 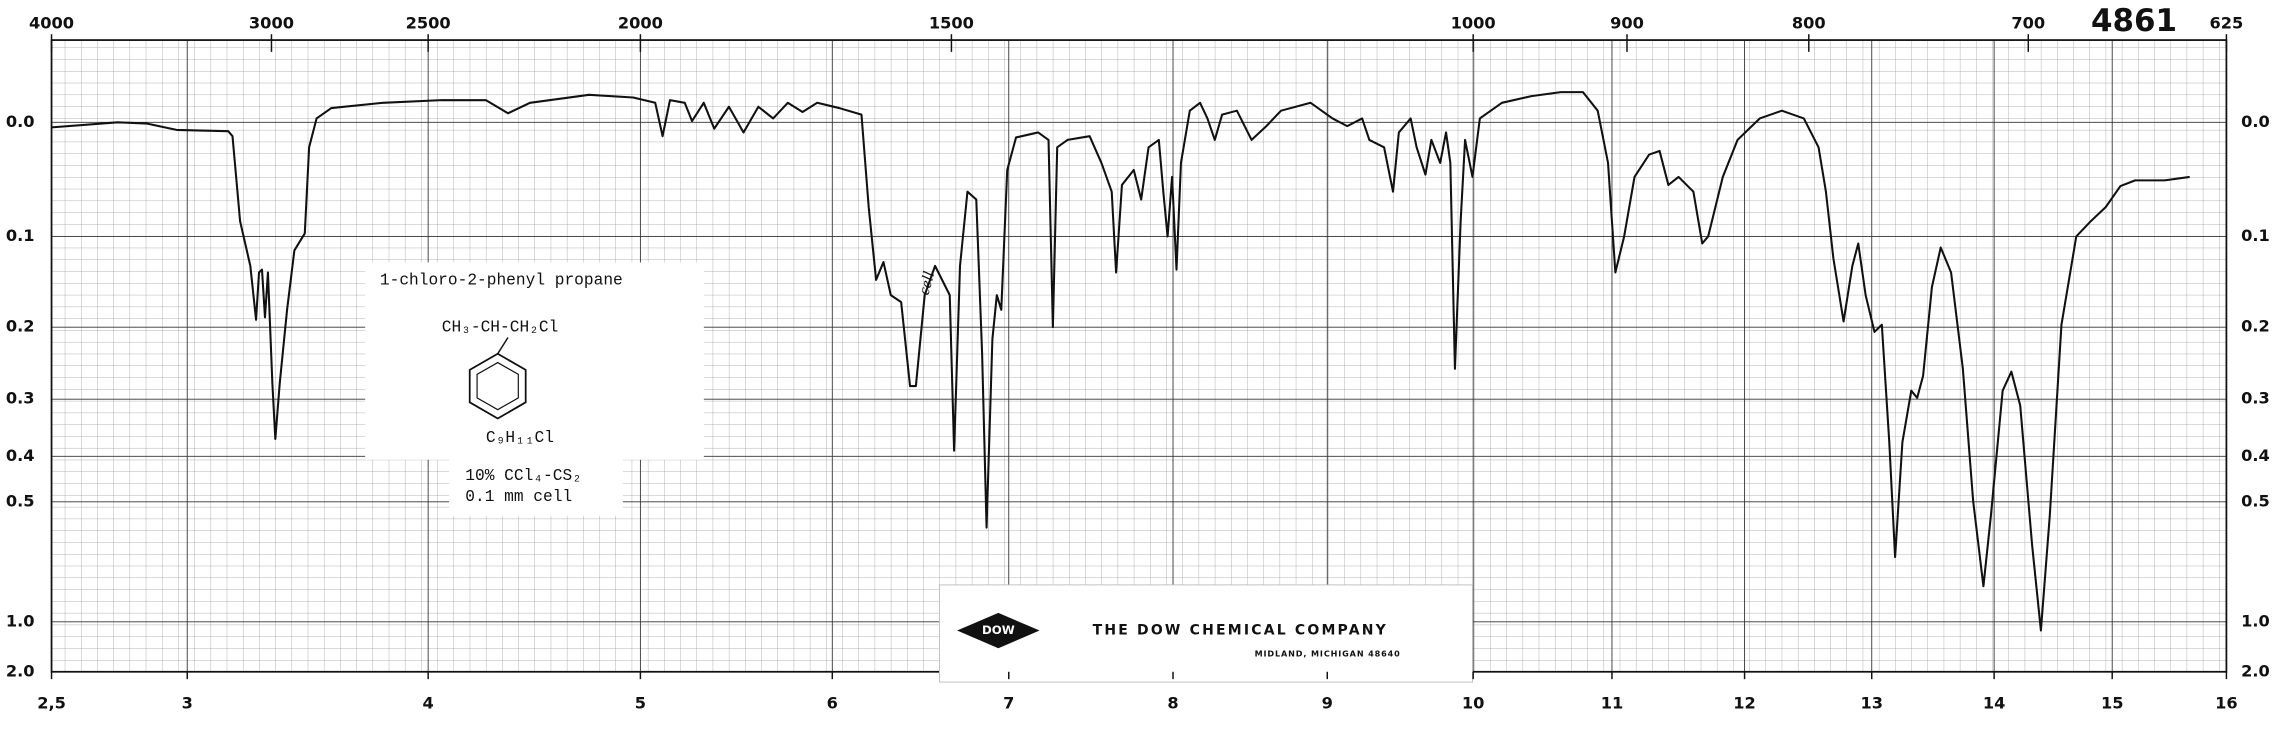 I want to click on x-tick-label: 8, so click(x=1172, y=703).